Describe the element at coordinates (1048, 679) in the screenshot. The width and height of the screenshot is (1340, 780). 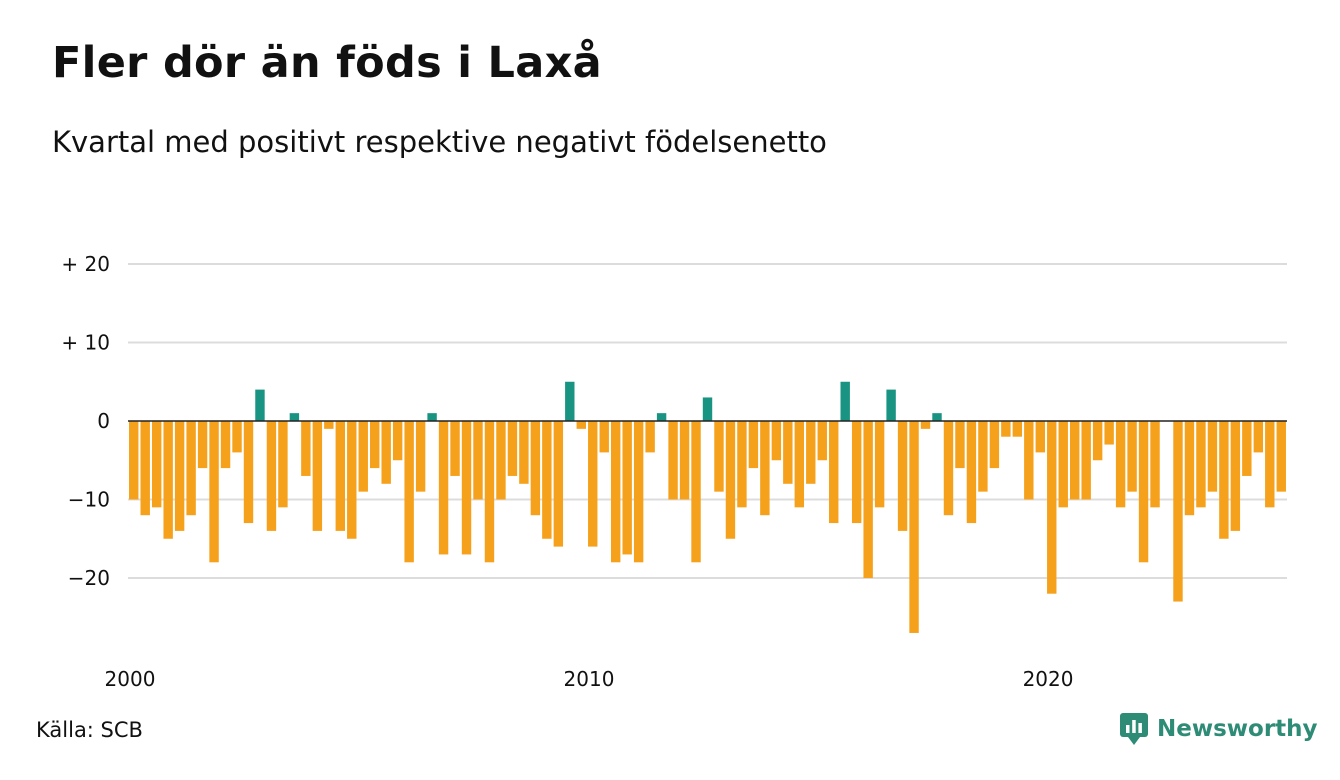
I see `x-tick-label: 2020` at that location.